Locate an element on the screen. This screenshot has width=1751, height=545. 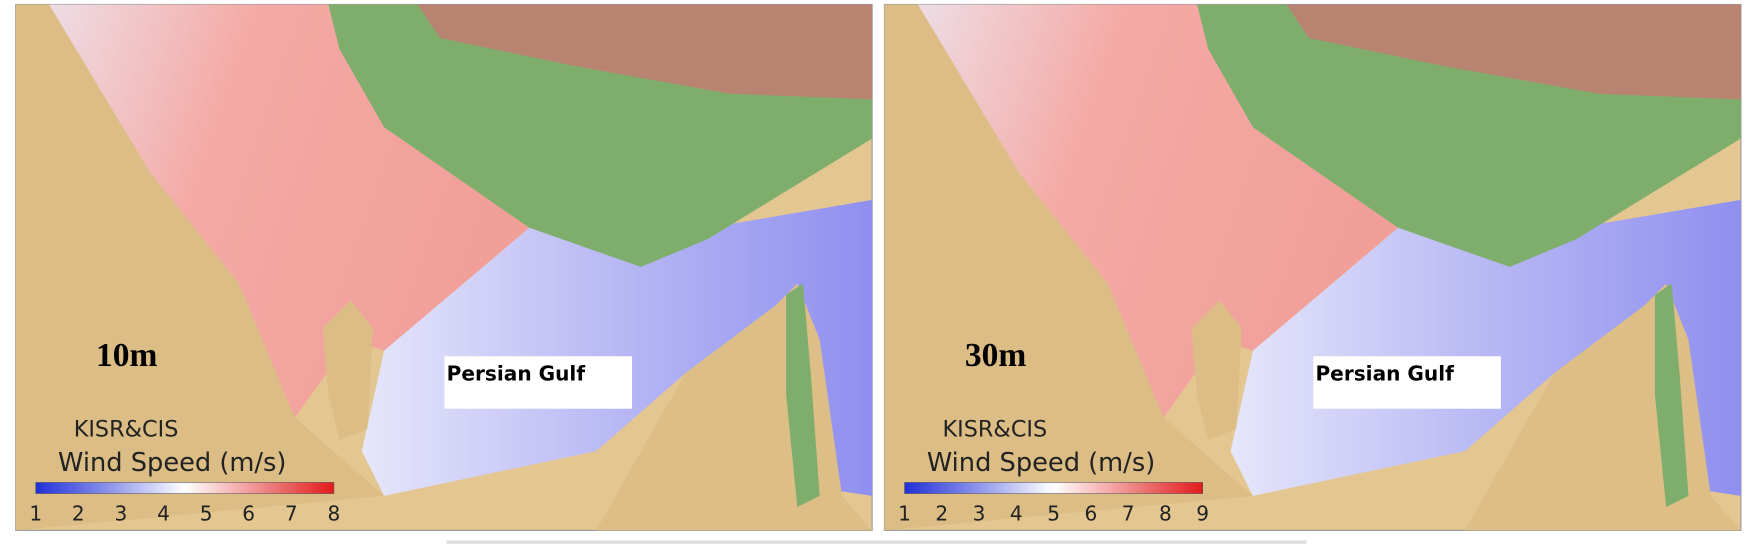
height-label: 30m is located at coordinates (996, 355).